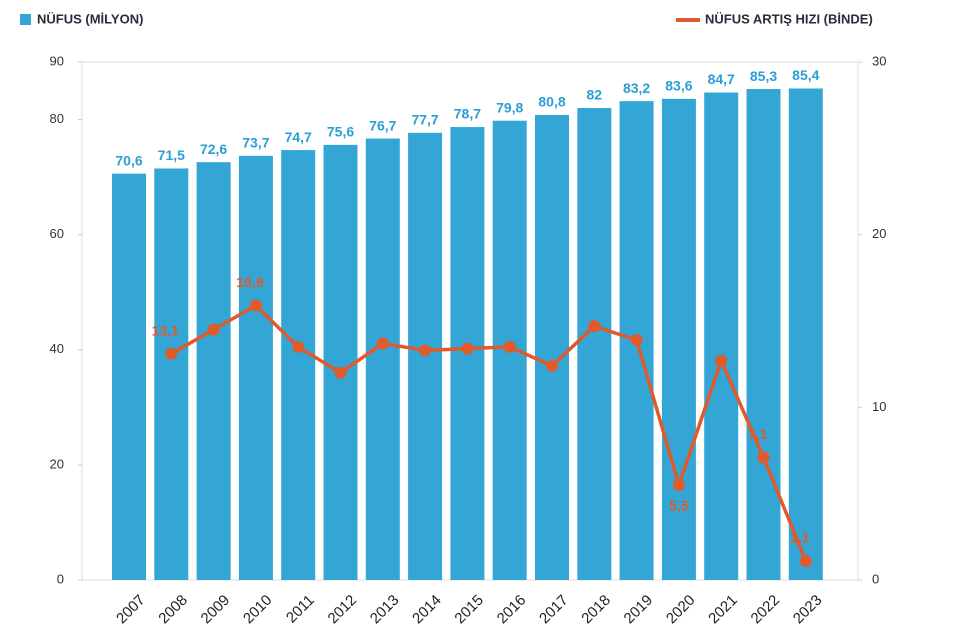  I want to click on x-tick-label: 2007, so click(131, 610).